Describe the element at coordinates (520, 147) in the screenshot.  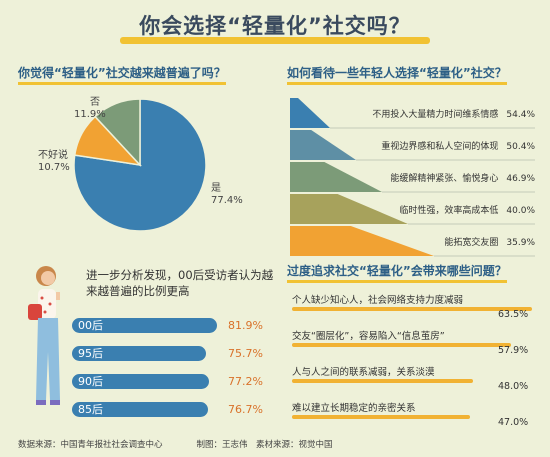
I see `funnel-value-1: 50.4%` at that location.